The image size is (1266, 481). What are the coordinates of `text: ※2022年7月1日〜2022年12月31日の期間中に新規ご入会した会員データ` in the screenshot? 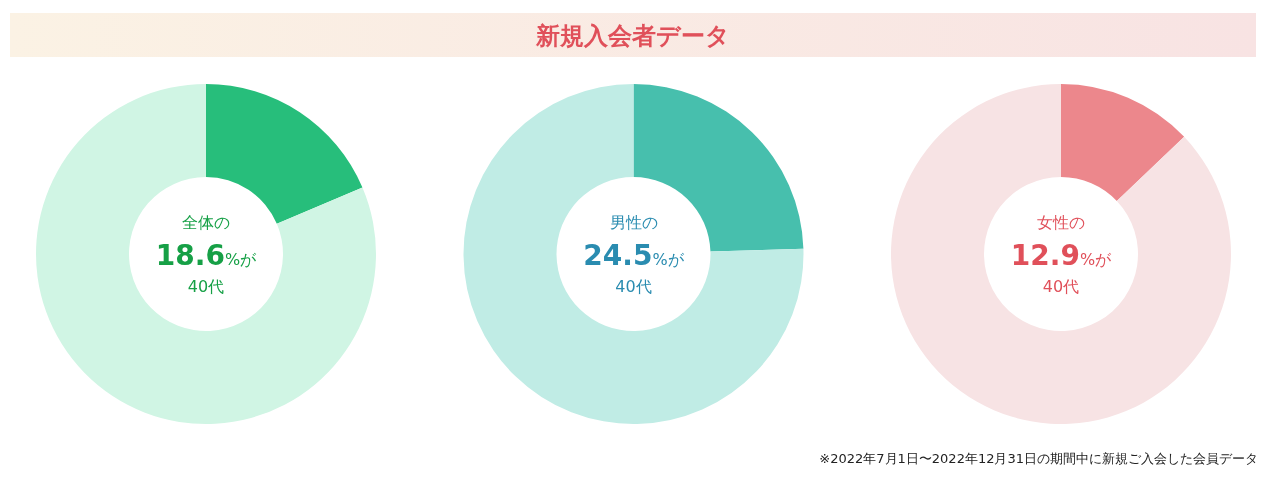 It's located at (1038, 458).